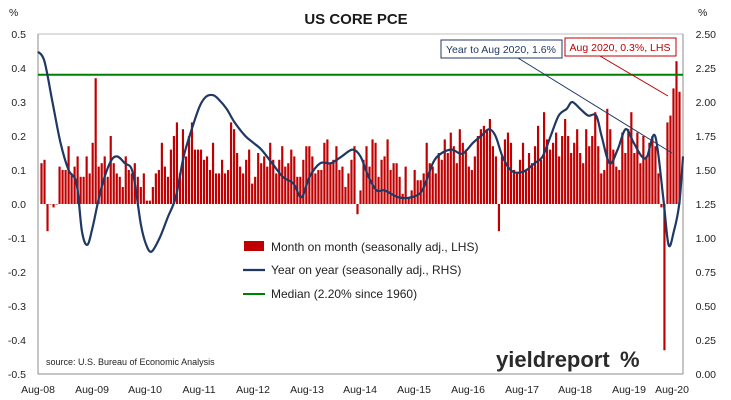 The width and height of the screenshot is (731, 400). Describe the element at coordinates (706, 307) in the screenshot. I see `right-tick-label: 0.50` at that location.